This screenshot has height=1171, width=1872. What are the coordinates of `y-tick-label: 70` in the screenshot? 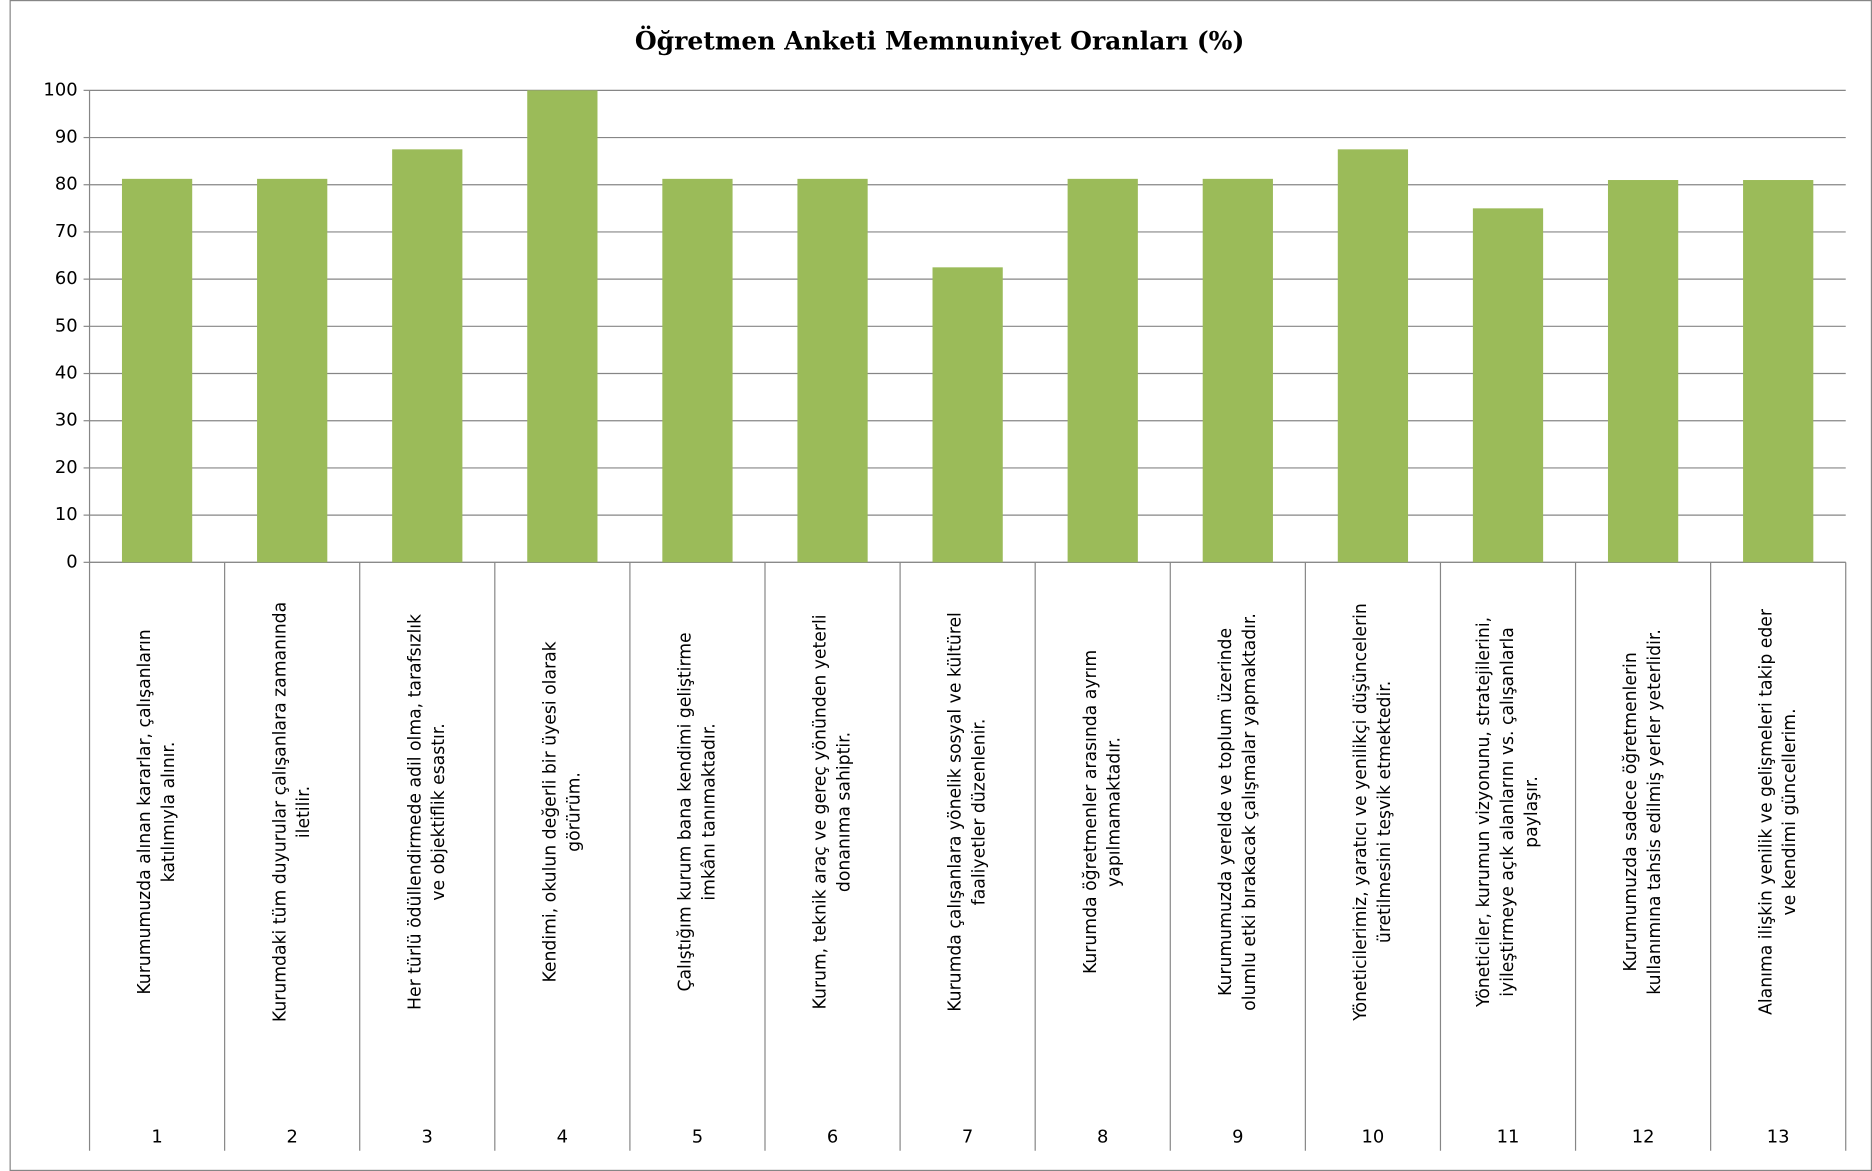 It's located at (66, 231).